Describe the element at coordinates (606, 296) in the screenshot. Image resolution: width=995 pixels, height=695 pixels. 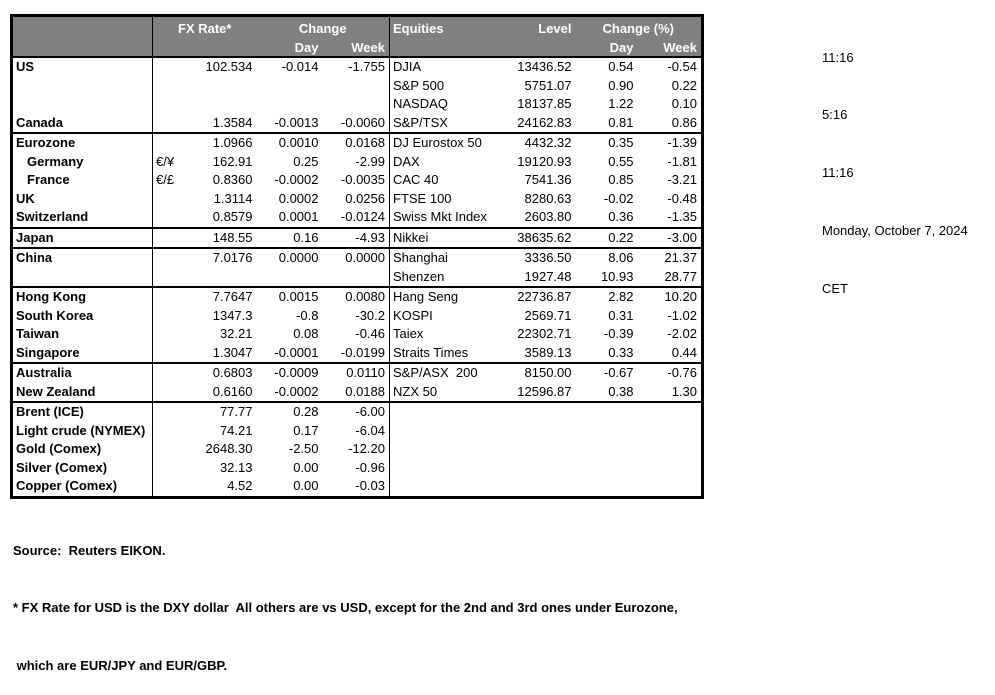
I see `equity-day-change-cell: 2.82` at that location.